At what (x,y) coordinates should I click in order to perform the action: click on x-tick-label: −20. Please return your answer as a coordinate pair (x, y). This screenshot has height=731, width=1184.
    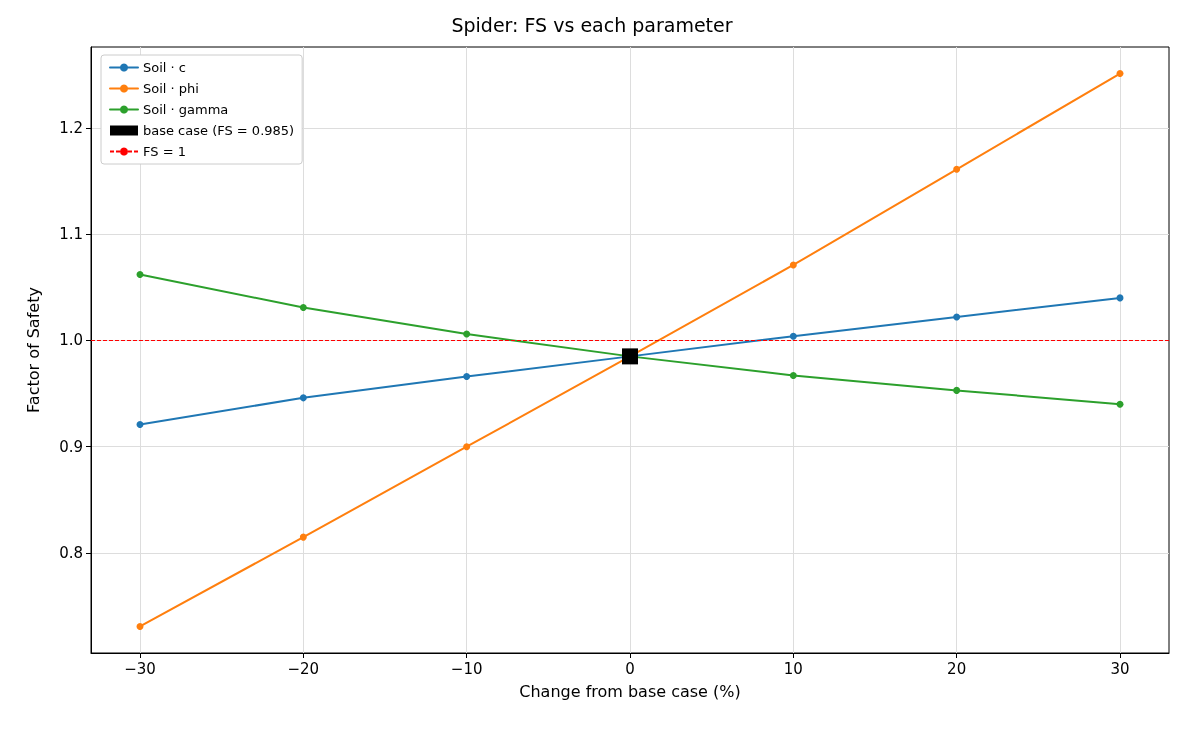
    Looking at the image, I should click on (303, 668).